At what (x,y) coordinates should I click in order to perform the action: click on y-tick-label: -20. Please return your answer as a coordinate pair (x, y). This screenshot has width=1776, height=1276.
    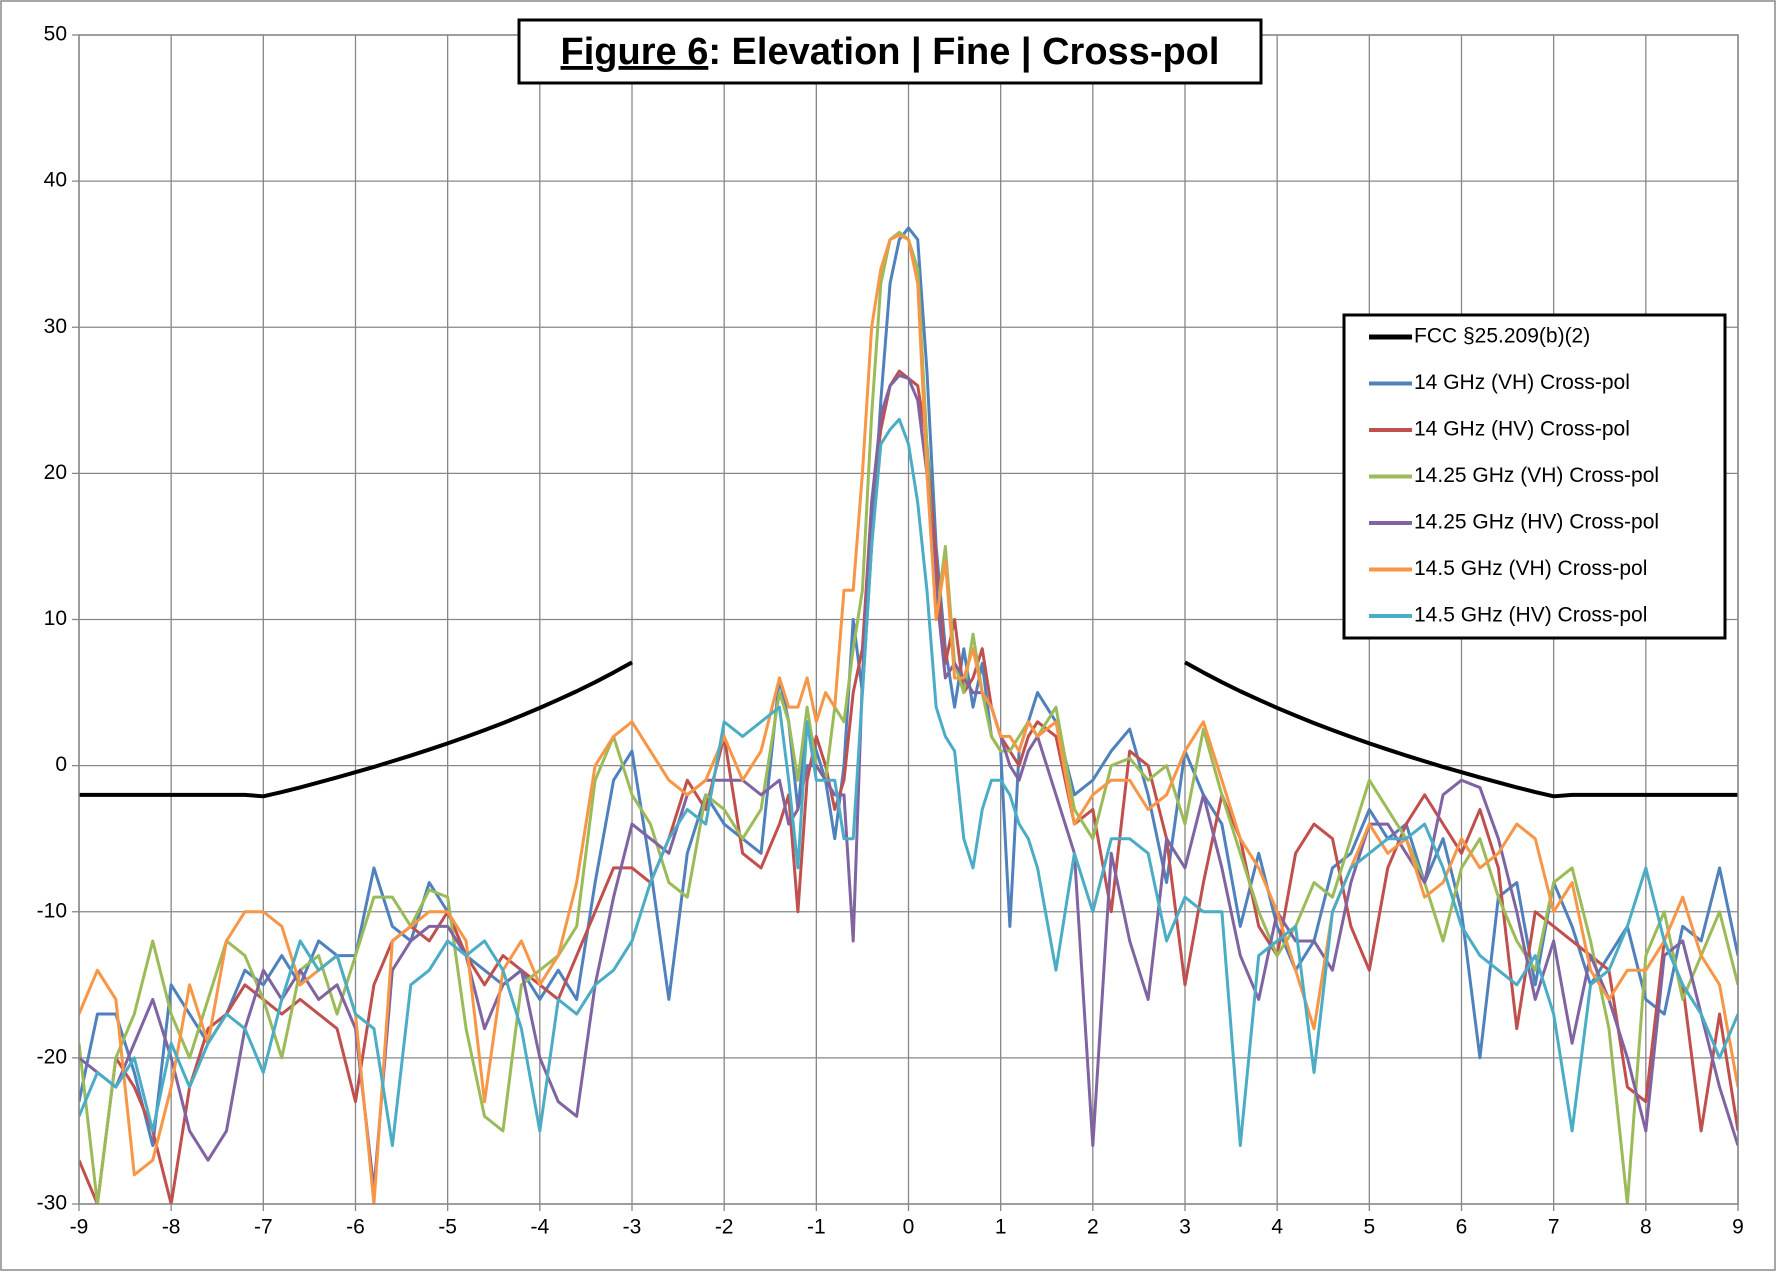
    Looking at the image, I should click on (52, 1056).